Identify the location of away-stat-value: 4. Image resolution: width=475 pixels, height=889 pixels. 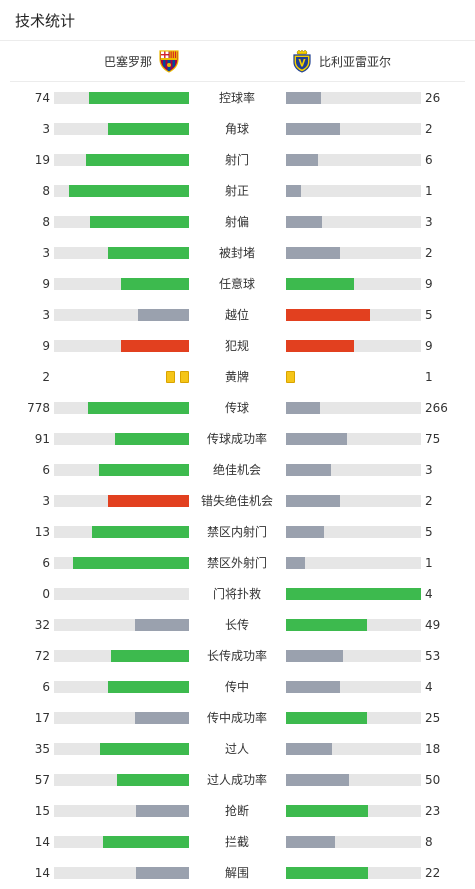
(429, 594).